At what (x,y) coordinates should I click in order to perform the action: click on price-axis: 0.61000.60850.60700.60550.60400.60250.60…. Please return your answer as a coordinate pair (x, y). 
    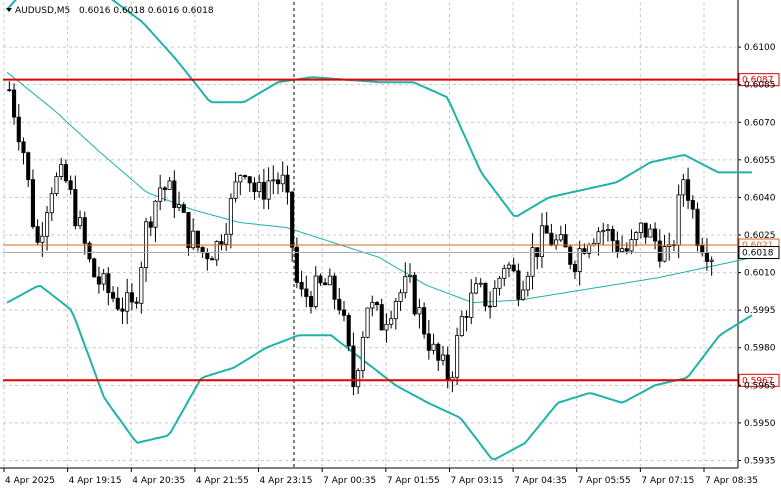
    Looking at the image, I should click on (757, 254).